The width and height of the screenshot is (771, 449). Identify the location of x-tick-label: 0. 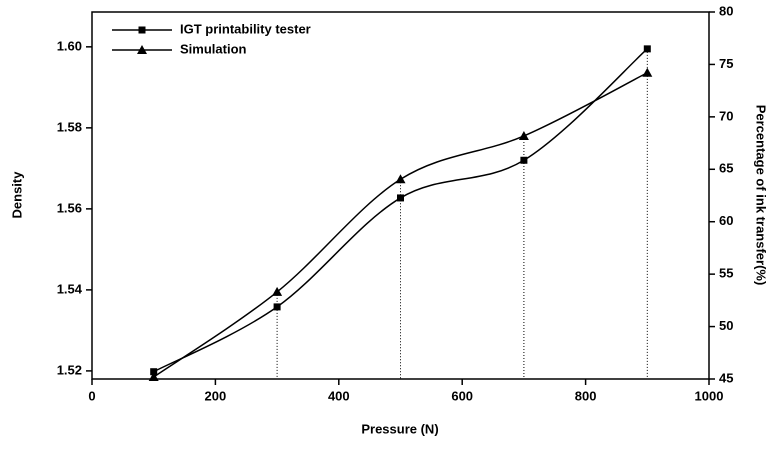
(91, 395).